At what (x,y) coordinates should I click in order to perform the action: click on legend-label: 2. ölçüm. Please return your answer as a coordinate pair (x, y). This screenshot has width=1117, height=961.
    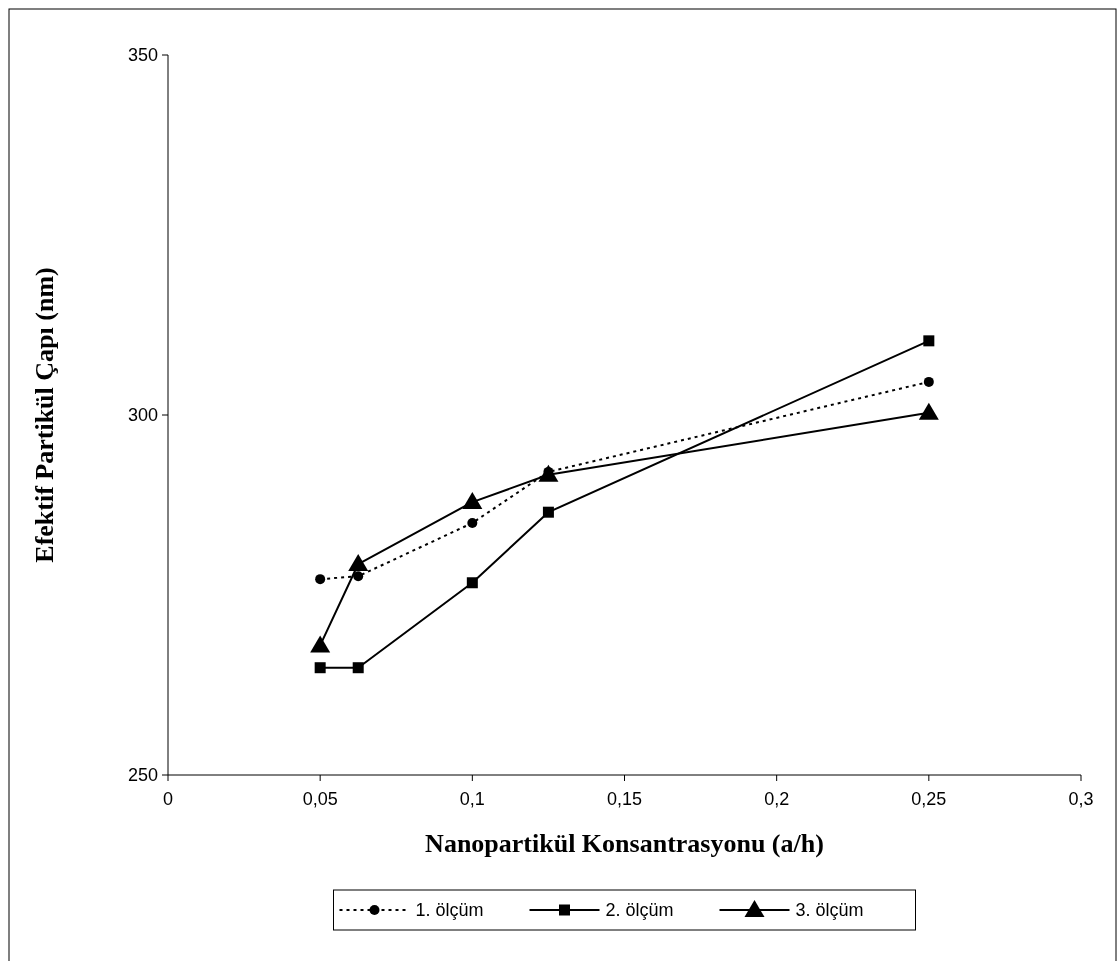
    Looking at the image, I should click on (639, 910).